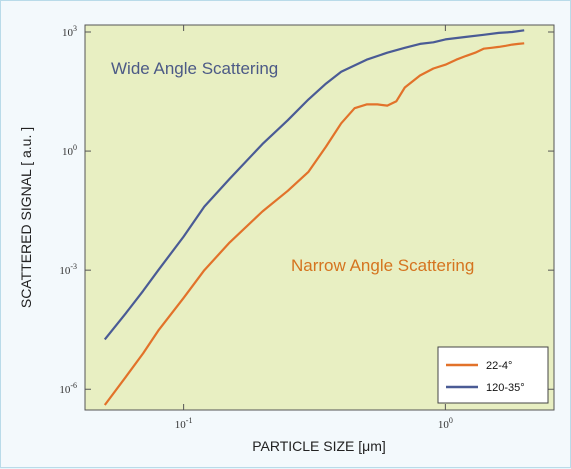 The width and height of the screenshot is (571, 469). What do you see at coordinates (382, 265) in the screenshot?
I see `narrow-angle-annotation: Narrow Angle Scattering` at bounding box center [382, 265].